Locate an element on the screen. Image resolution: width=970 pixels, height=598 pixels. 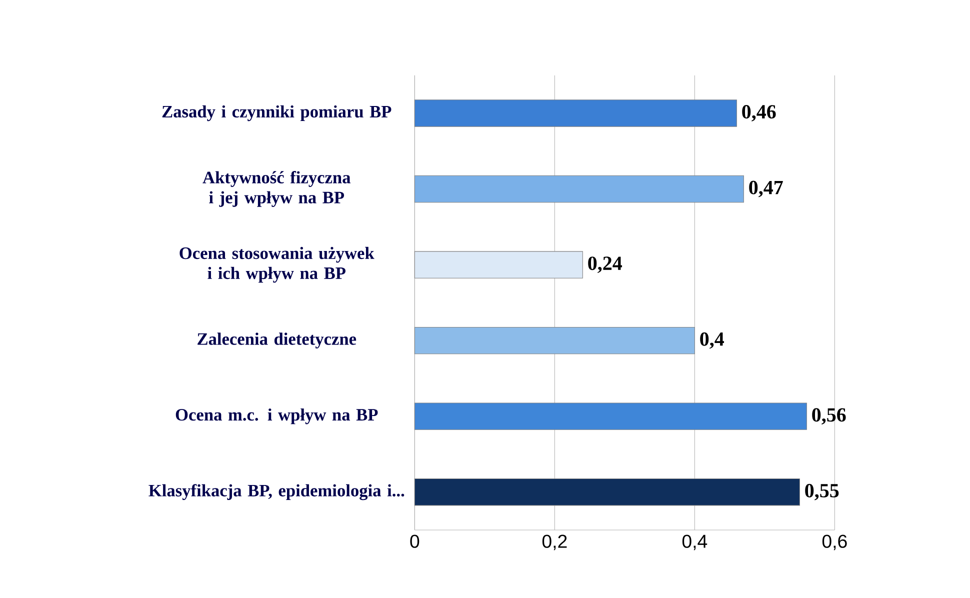
y-tick-label: Ocena stosowania używek i ich wpływ na BP is located at coordinates (277, 264).